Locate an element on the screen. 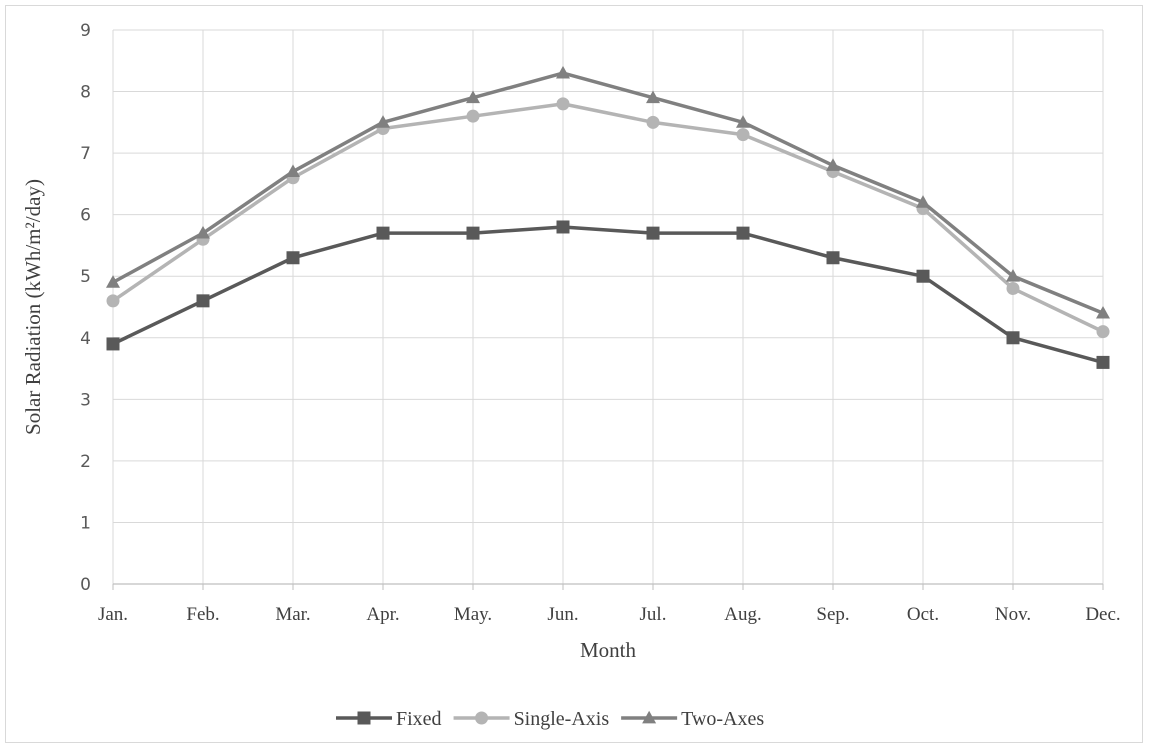 The height and width of the screenshot is (751, 1150). x-tick-label: Sep. is located at coordinates (832, 614).